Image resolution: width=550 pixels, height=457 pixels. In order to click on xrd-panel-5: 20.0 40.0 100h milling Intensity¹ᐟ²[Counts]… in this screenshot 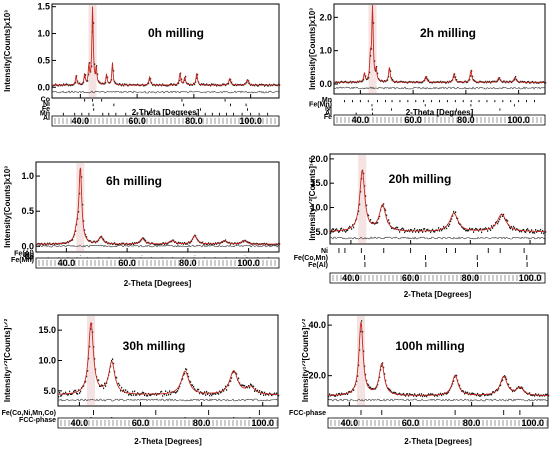, I will do `click(419, 380)`.